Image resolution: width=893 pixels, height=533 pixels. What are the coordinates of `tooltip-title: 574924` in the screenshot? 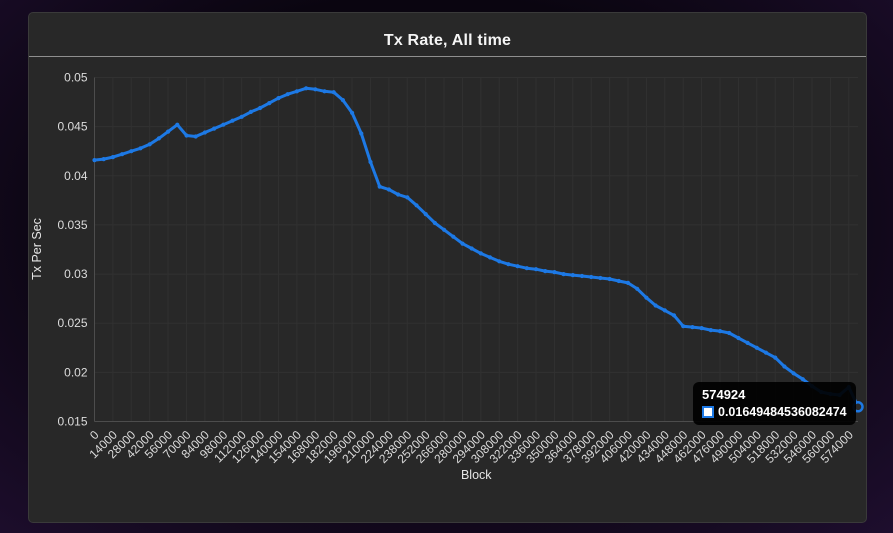 It's located at (724, 394).